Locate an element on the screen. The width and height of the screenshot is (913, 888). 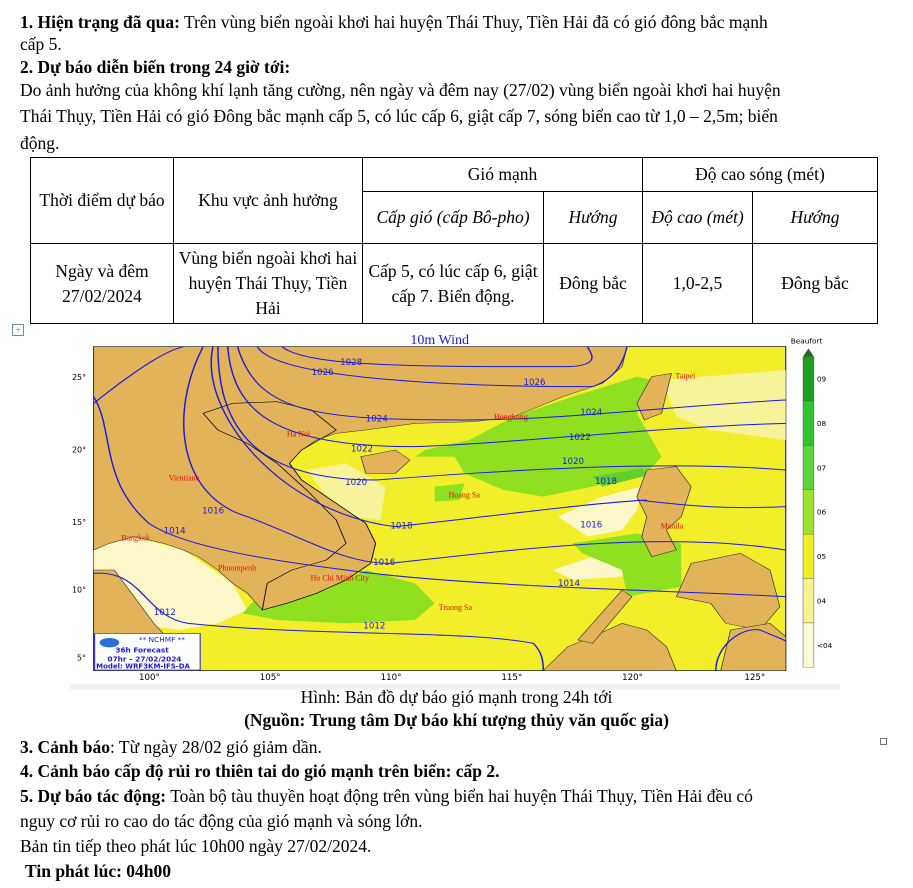
city-hanoi: Ha Noi is located at coordinates (299, 434).